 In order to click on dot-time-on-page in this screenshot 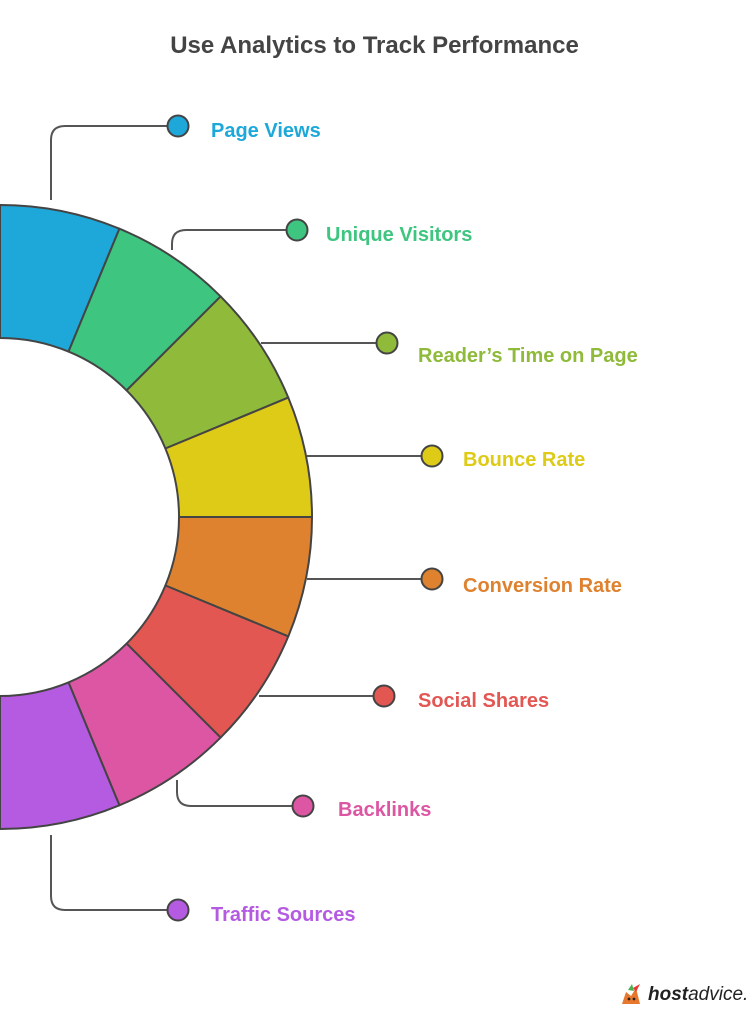, I will do `click(387, 343)`.